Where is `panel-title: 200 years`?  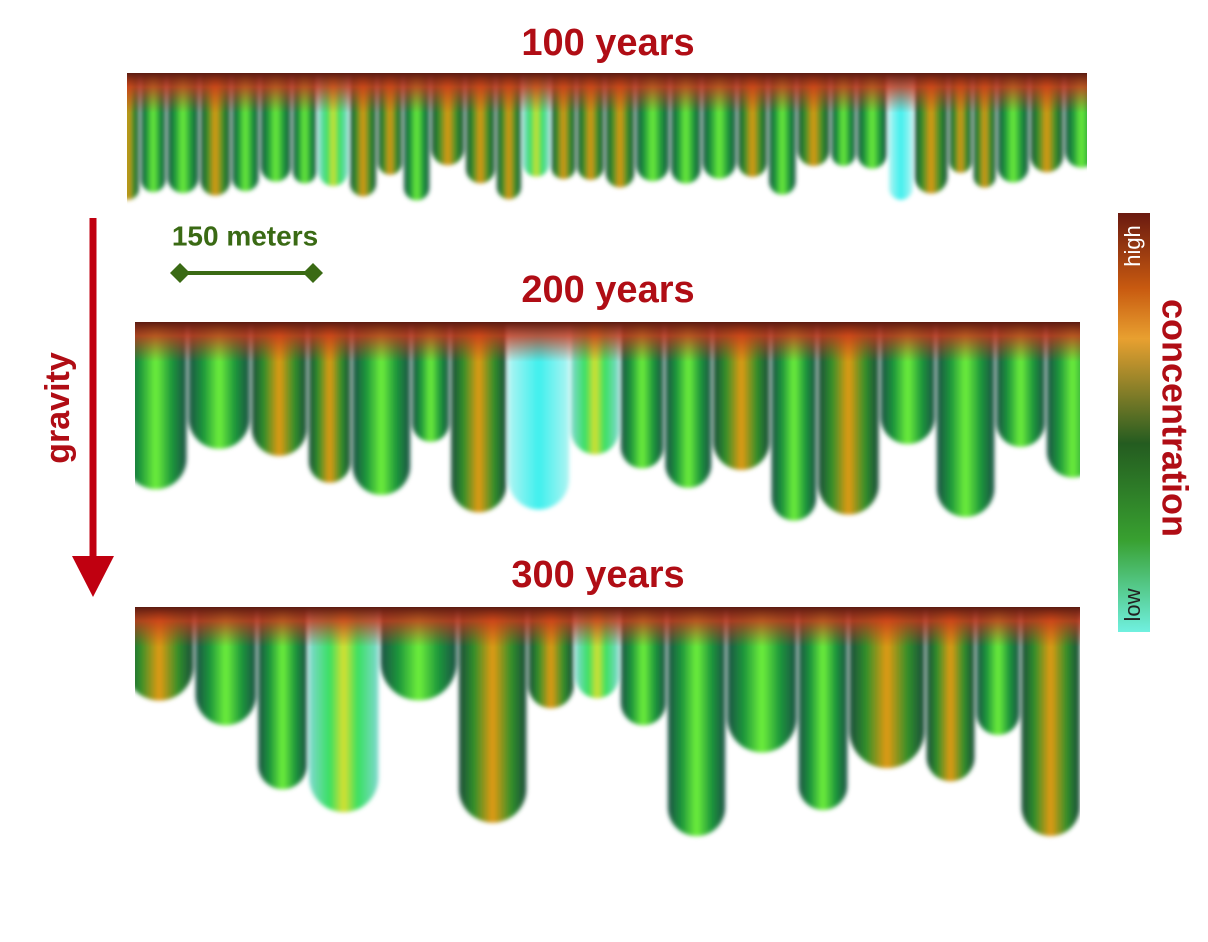
panel-title: 200 years is located at coordinates (607, 290).